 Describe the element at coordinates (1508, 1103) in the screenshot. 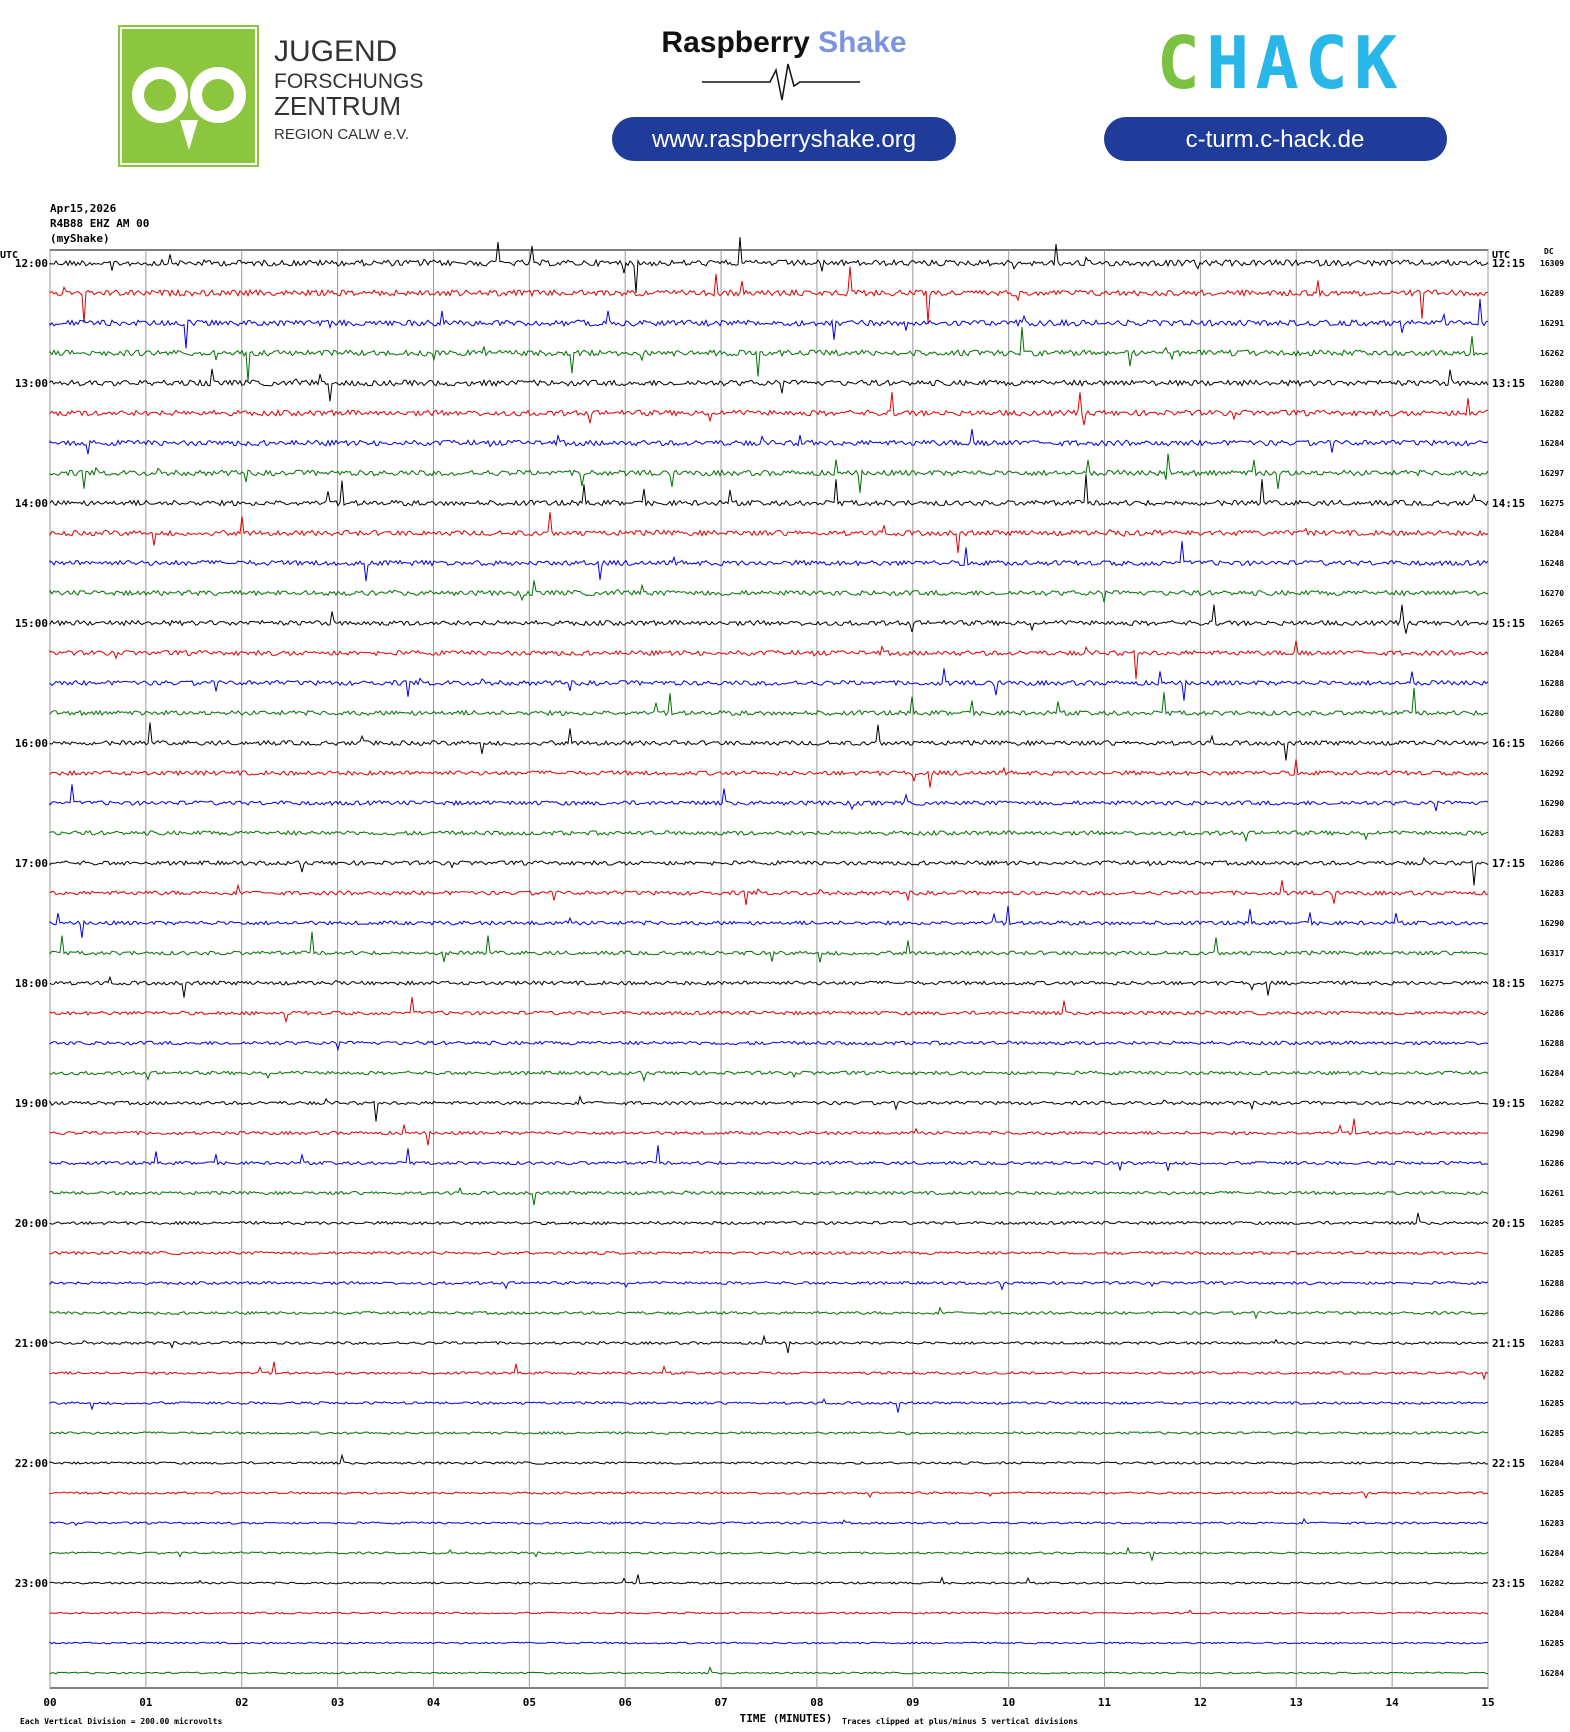

I see `right-time: 19:15` at that location.